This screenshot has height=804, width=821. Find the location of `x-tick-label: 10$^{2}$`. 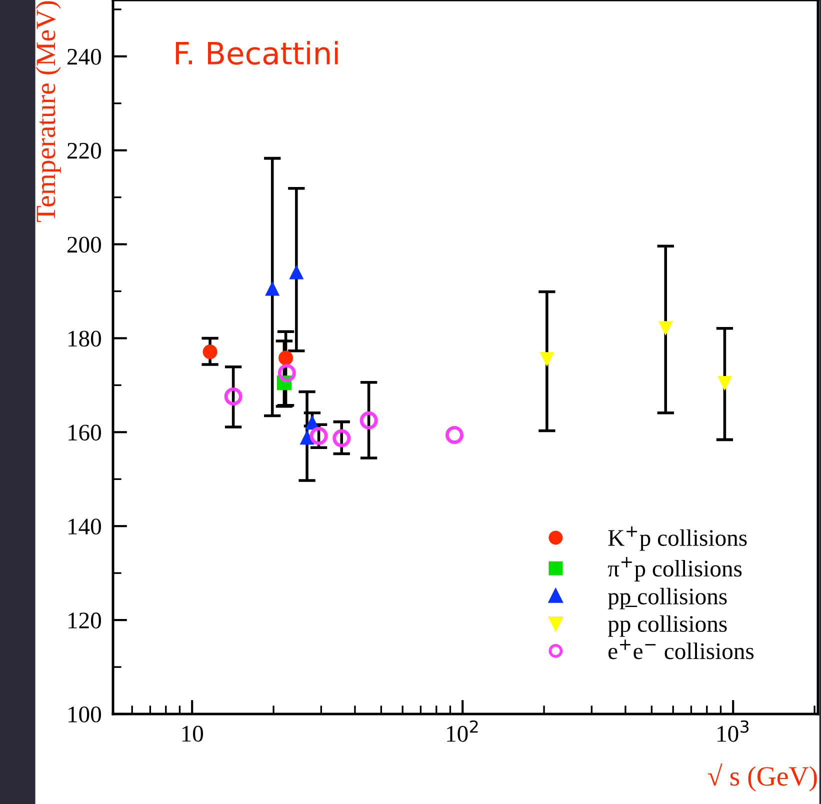

x-tick-label: 10$^{2}$ is located at coordinates (462, 731).